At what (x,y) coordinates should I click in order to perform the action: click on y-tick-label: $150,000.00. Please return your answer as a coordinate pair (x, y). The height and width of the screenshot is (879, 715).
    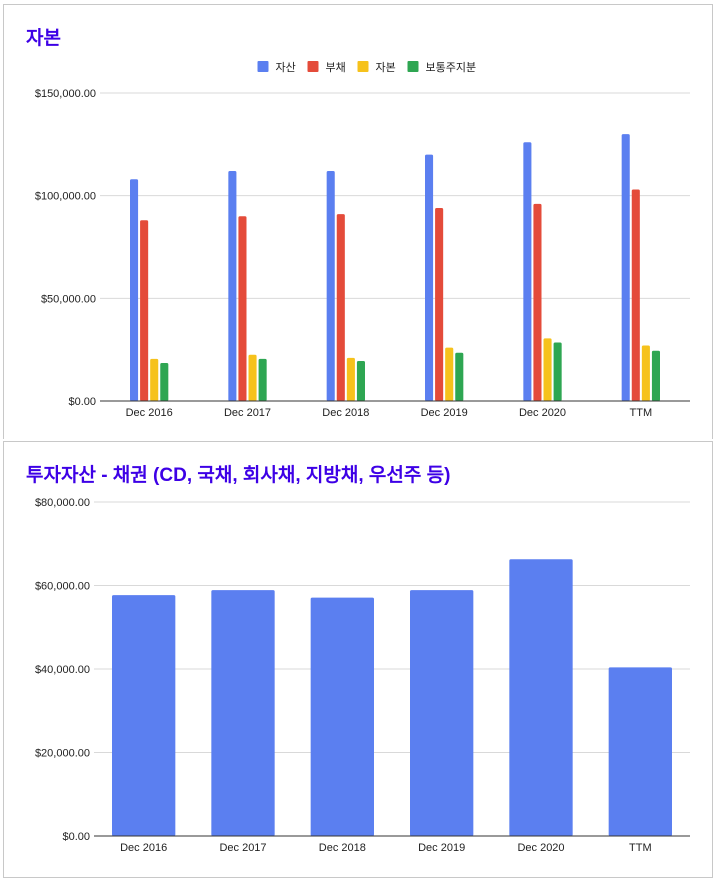
    Looking at the image, I should click on (65, 94).